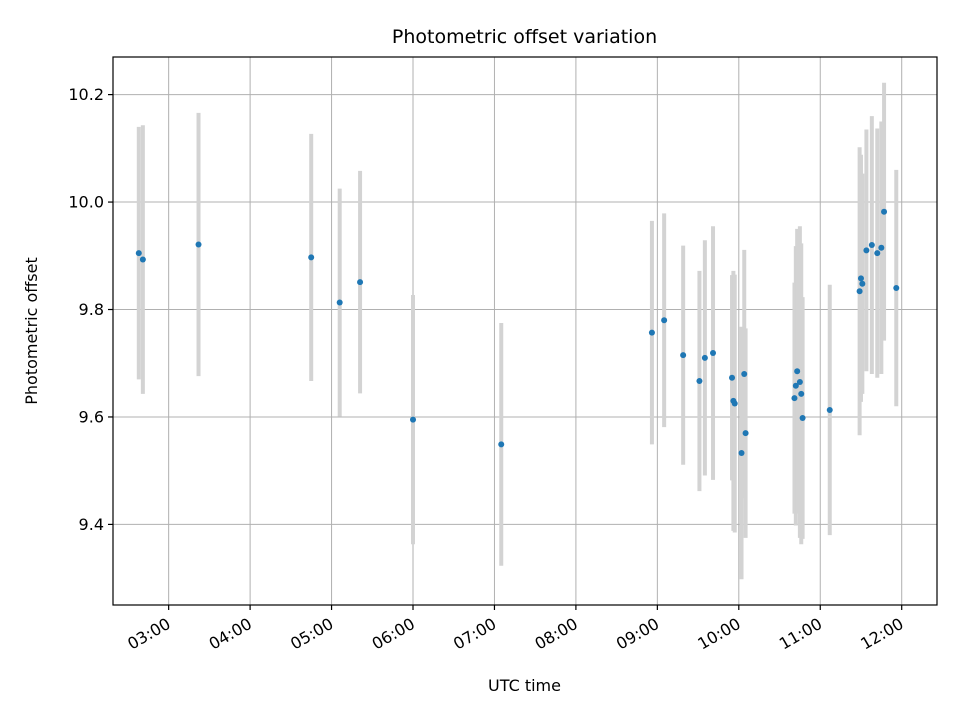  I want to click on x-axis-label: UTC time, so click(524, 685).